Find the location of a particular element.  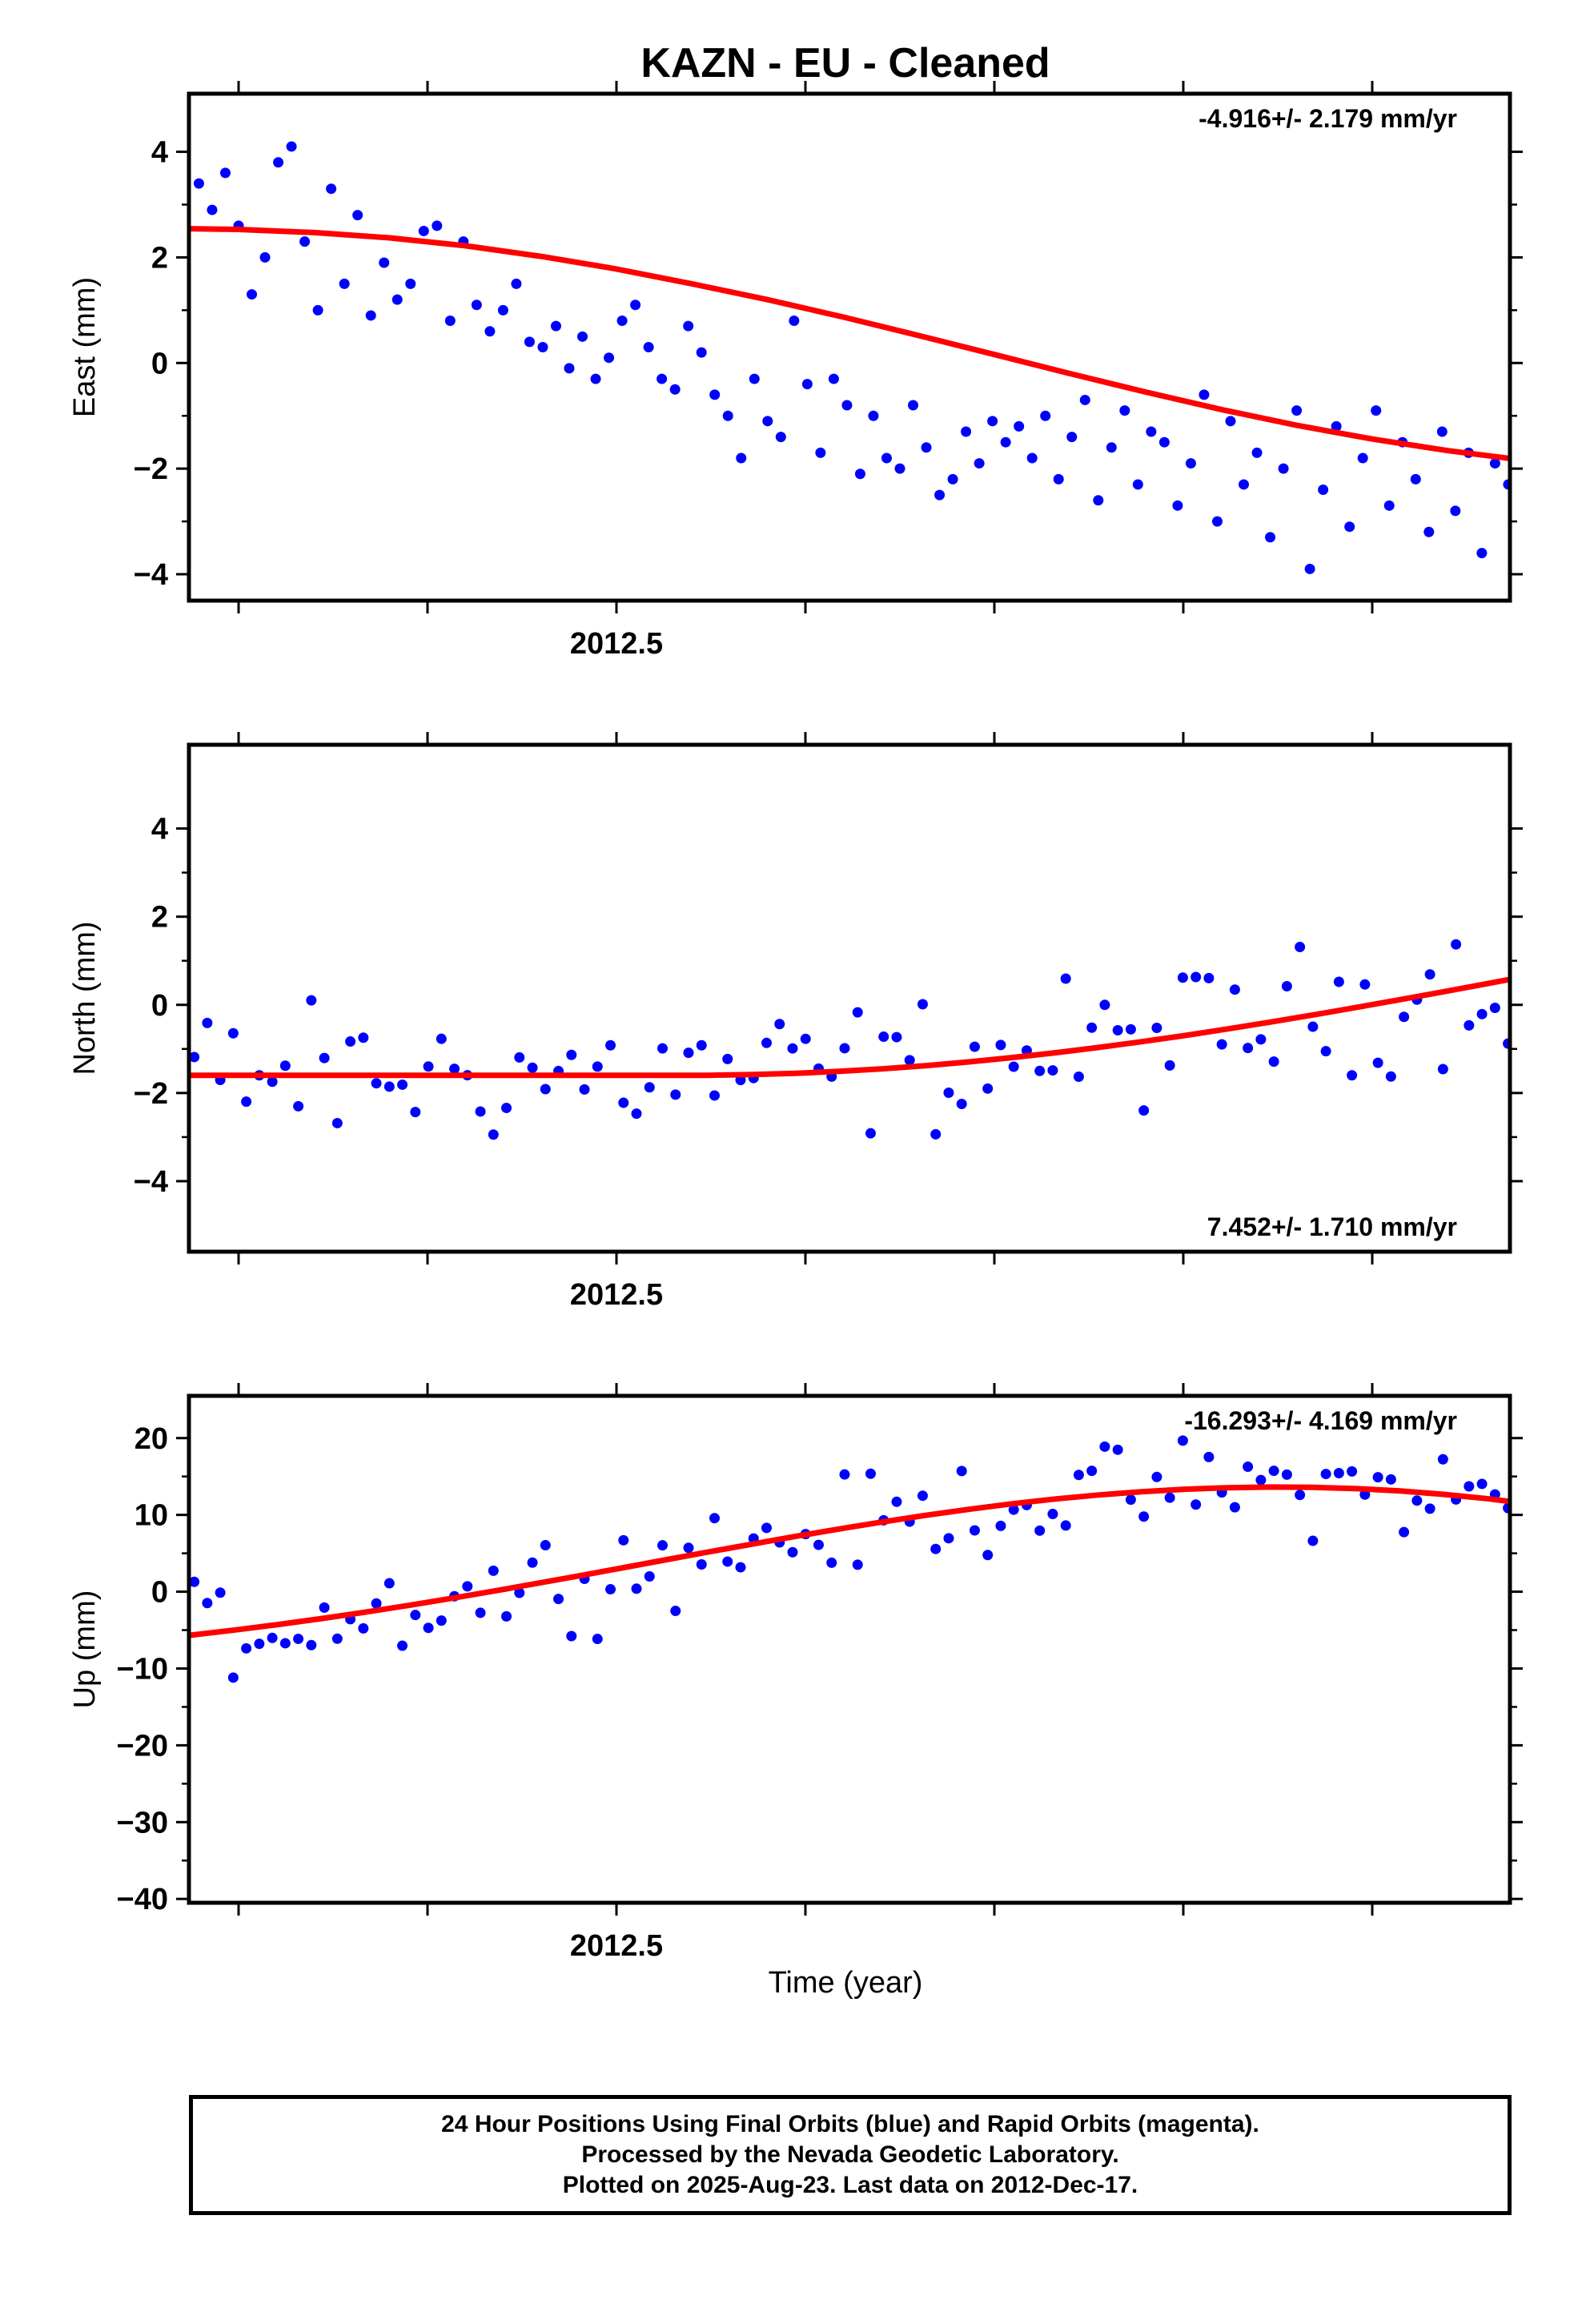

rate-label: 7.452+/- 1.710 mm/yr is located at coordinates (1332, 1227).